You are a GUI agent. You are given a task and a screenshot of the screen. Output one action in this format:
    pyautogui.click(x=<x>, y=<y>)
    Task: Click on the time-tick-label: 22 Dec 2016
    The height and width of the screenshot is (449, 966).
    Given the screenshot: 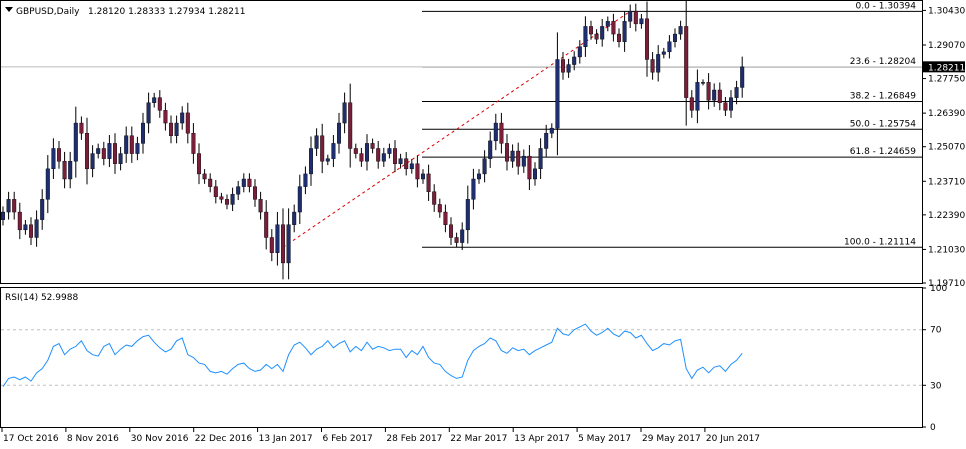 What is the action you would take?
    pyautogui.click(x=224, y=439)
    